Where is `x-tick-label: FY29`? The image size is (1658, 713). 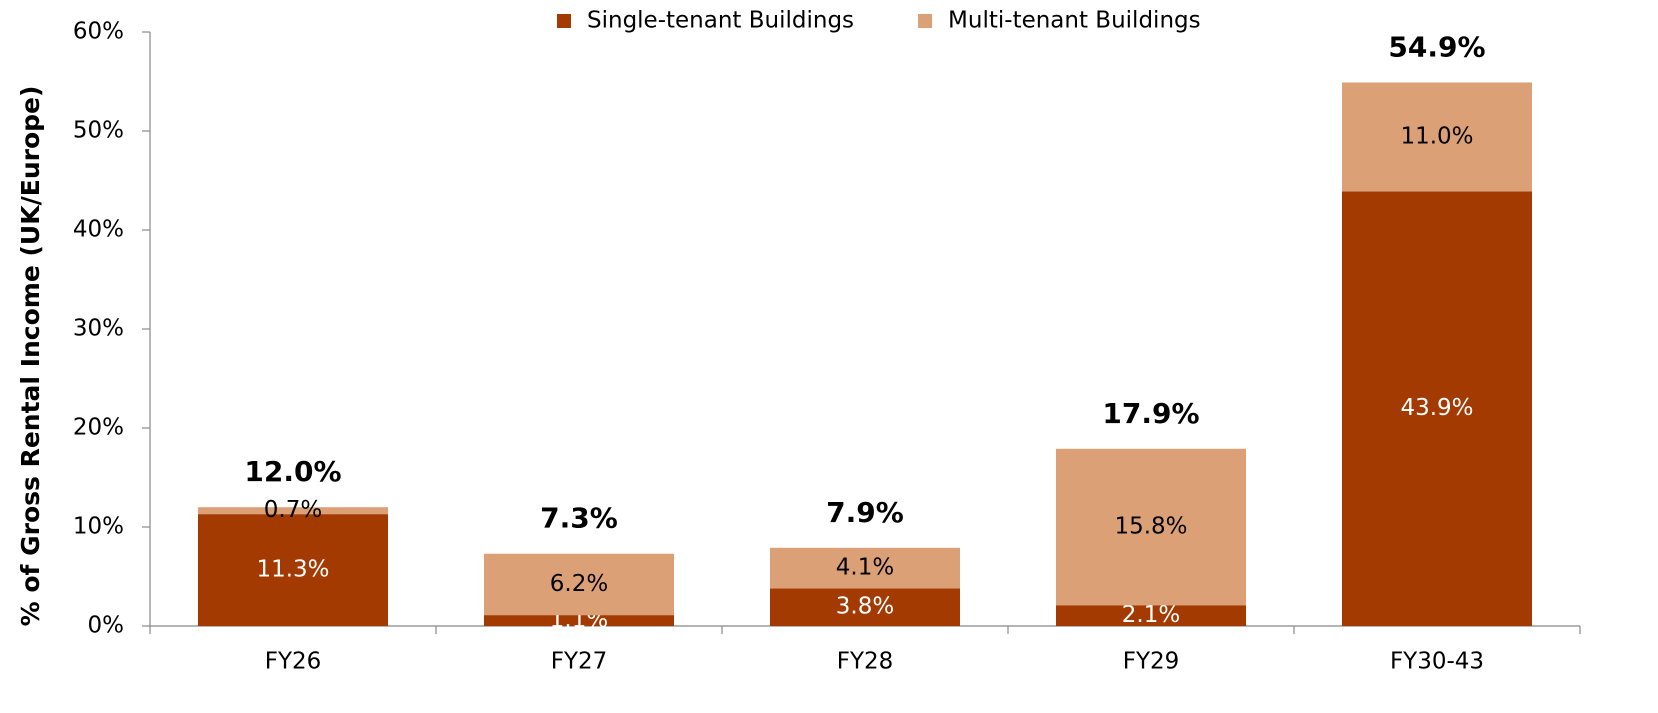
x-tick-label: FY29 is located at coordinates (1151, 662).